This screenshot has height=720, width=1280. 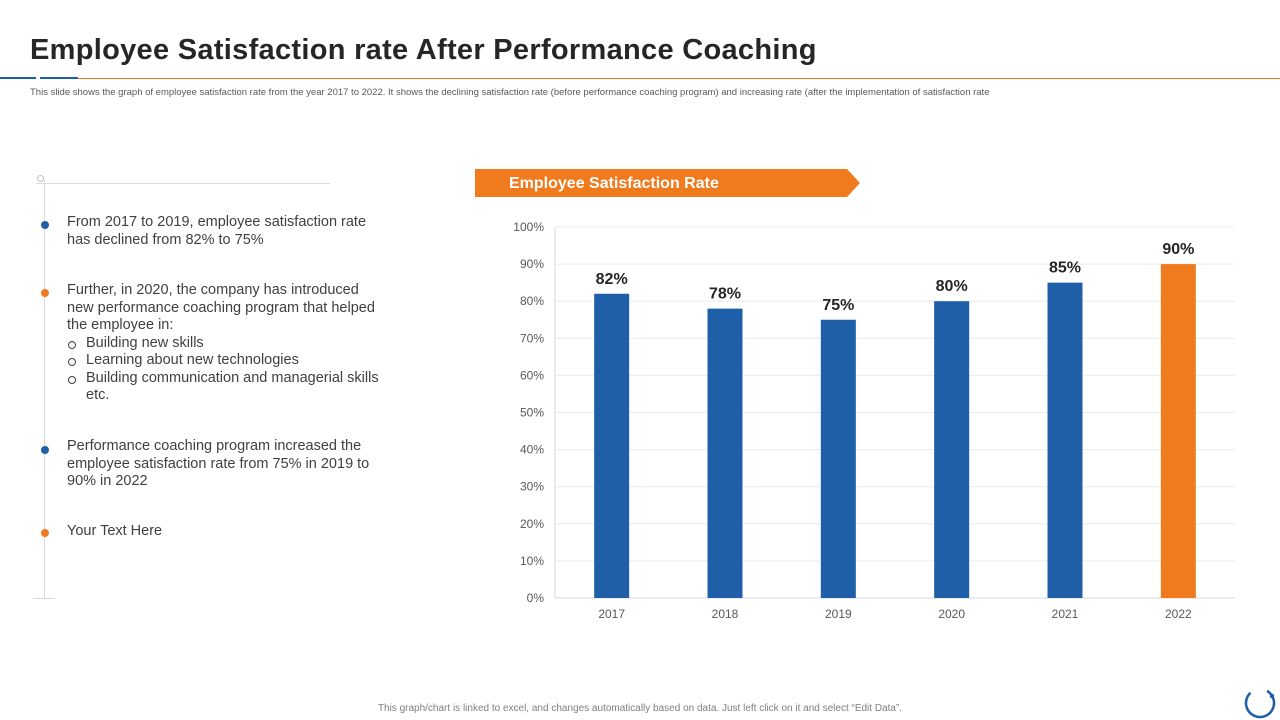 I want to click on y-tick-label: 90%, so click(x=532, y=264).